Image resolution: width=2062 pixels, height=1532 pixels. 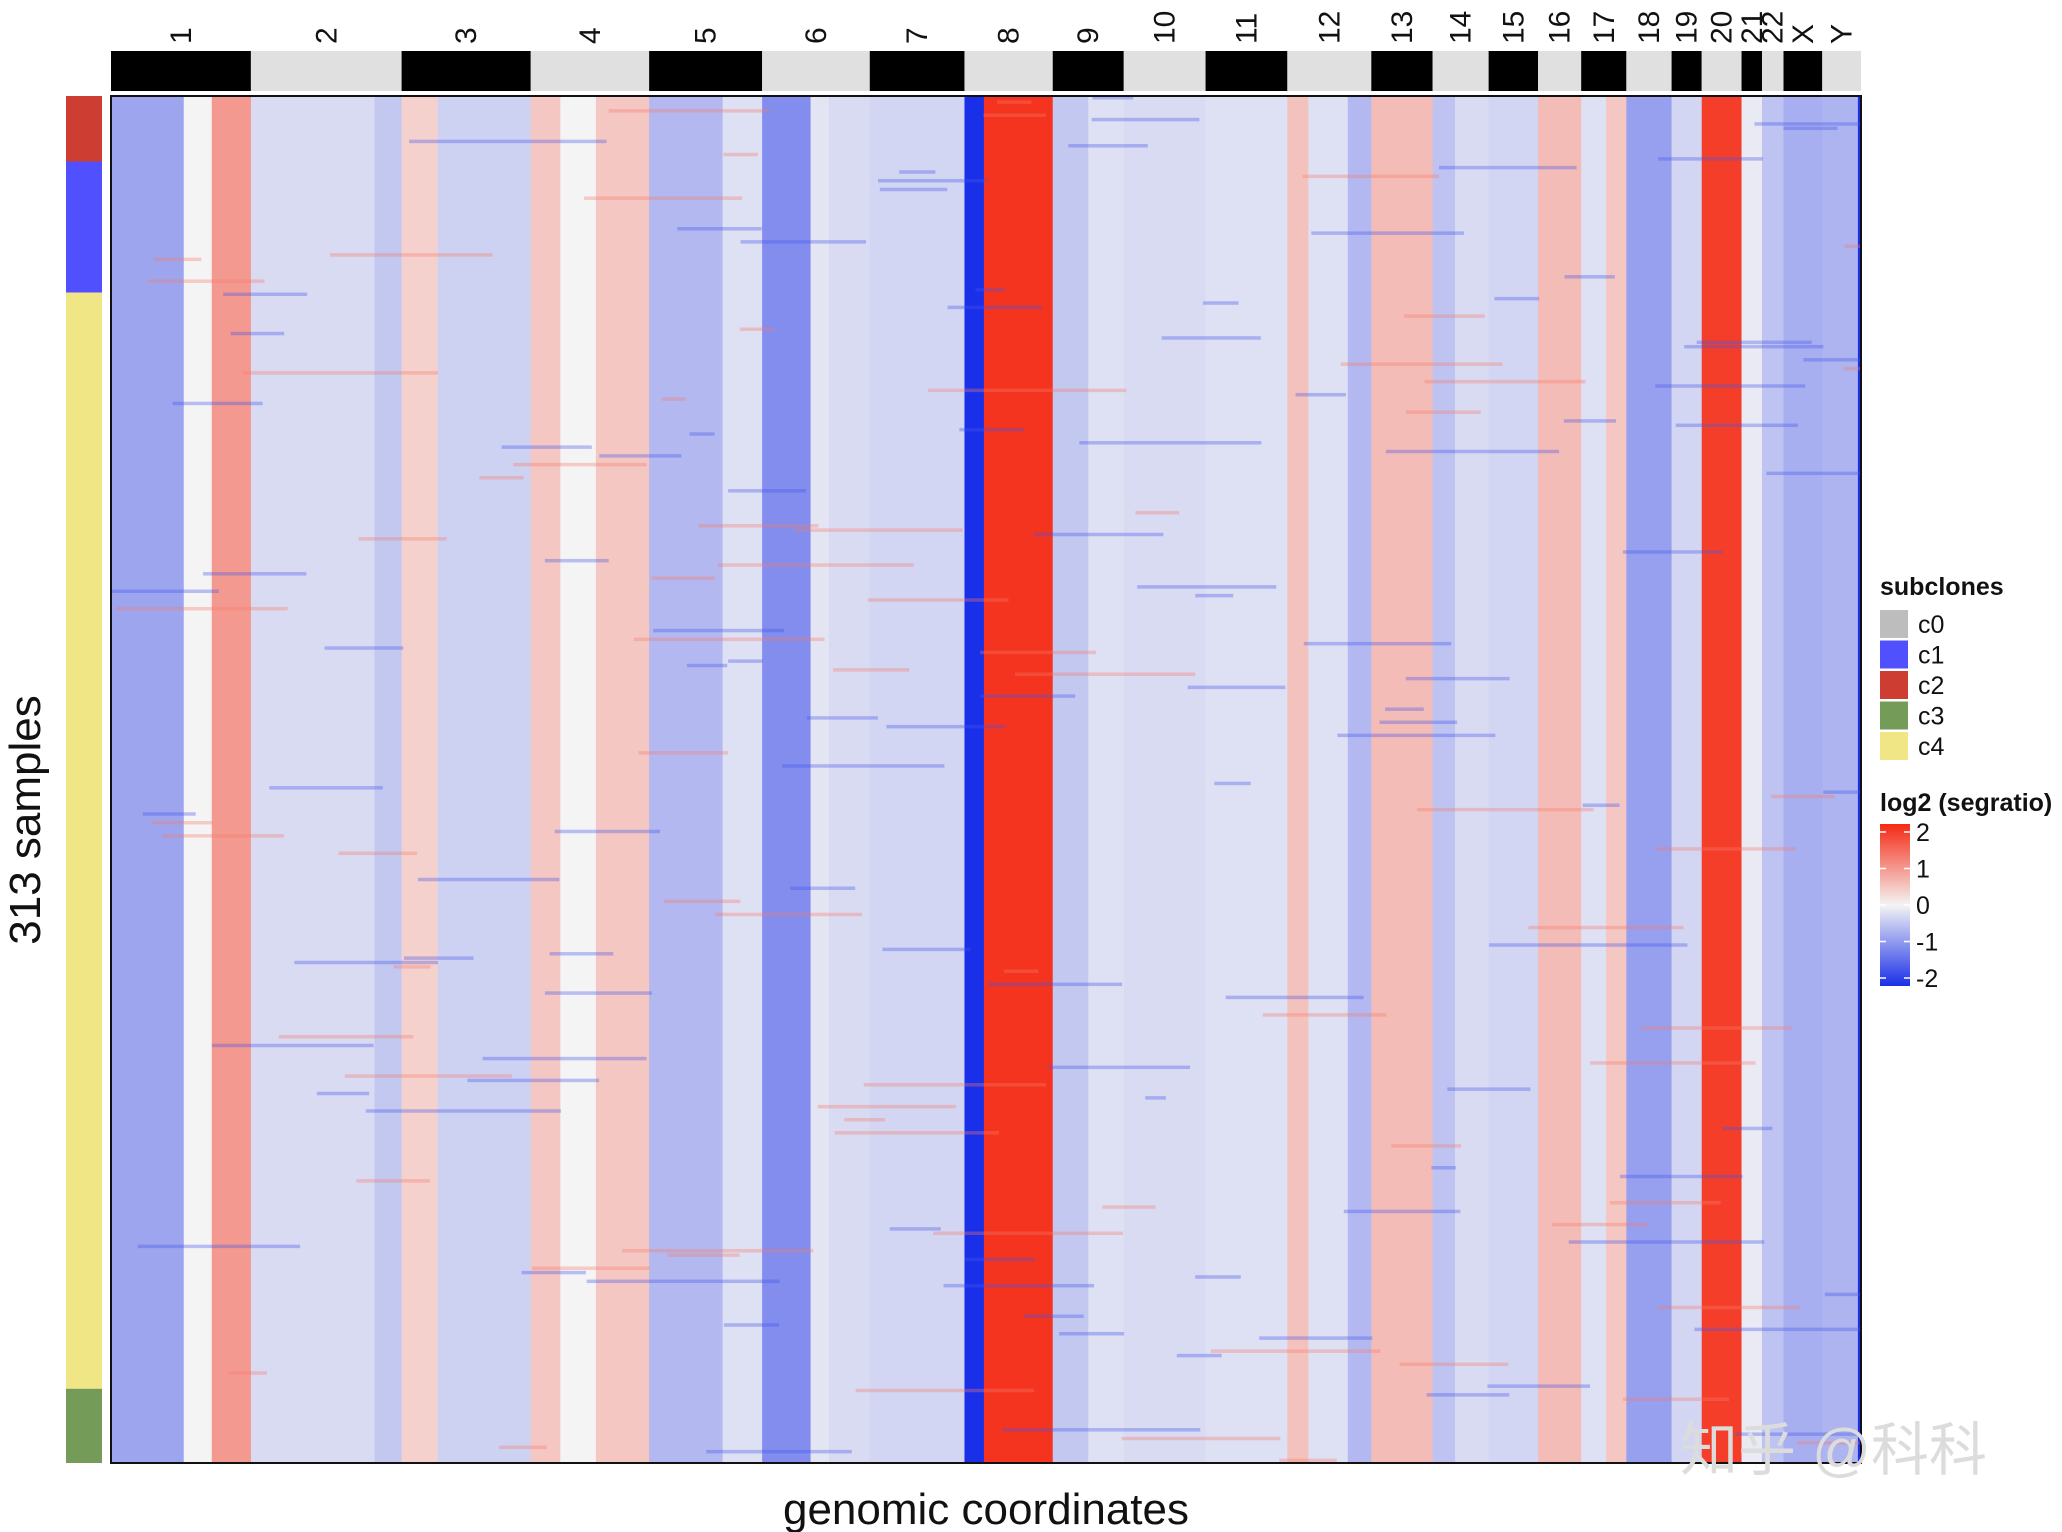 What do you see at coordinates (1513, 779) in the screenshot?
I see `band-chr15` at bounding box center [1513, 779].